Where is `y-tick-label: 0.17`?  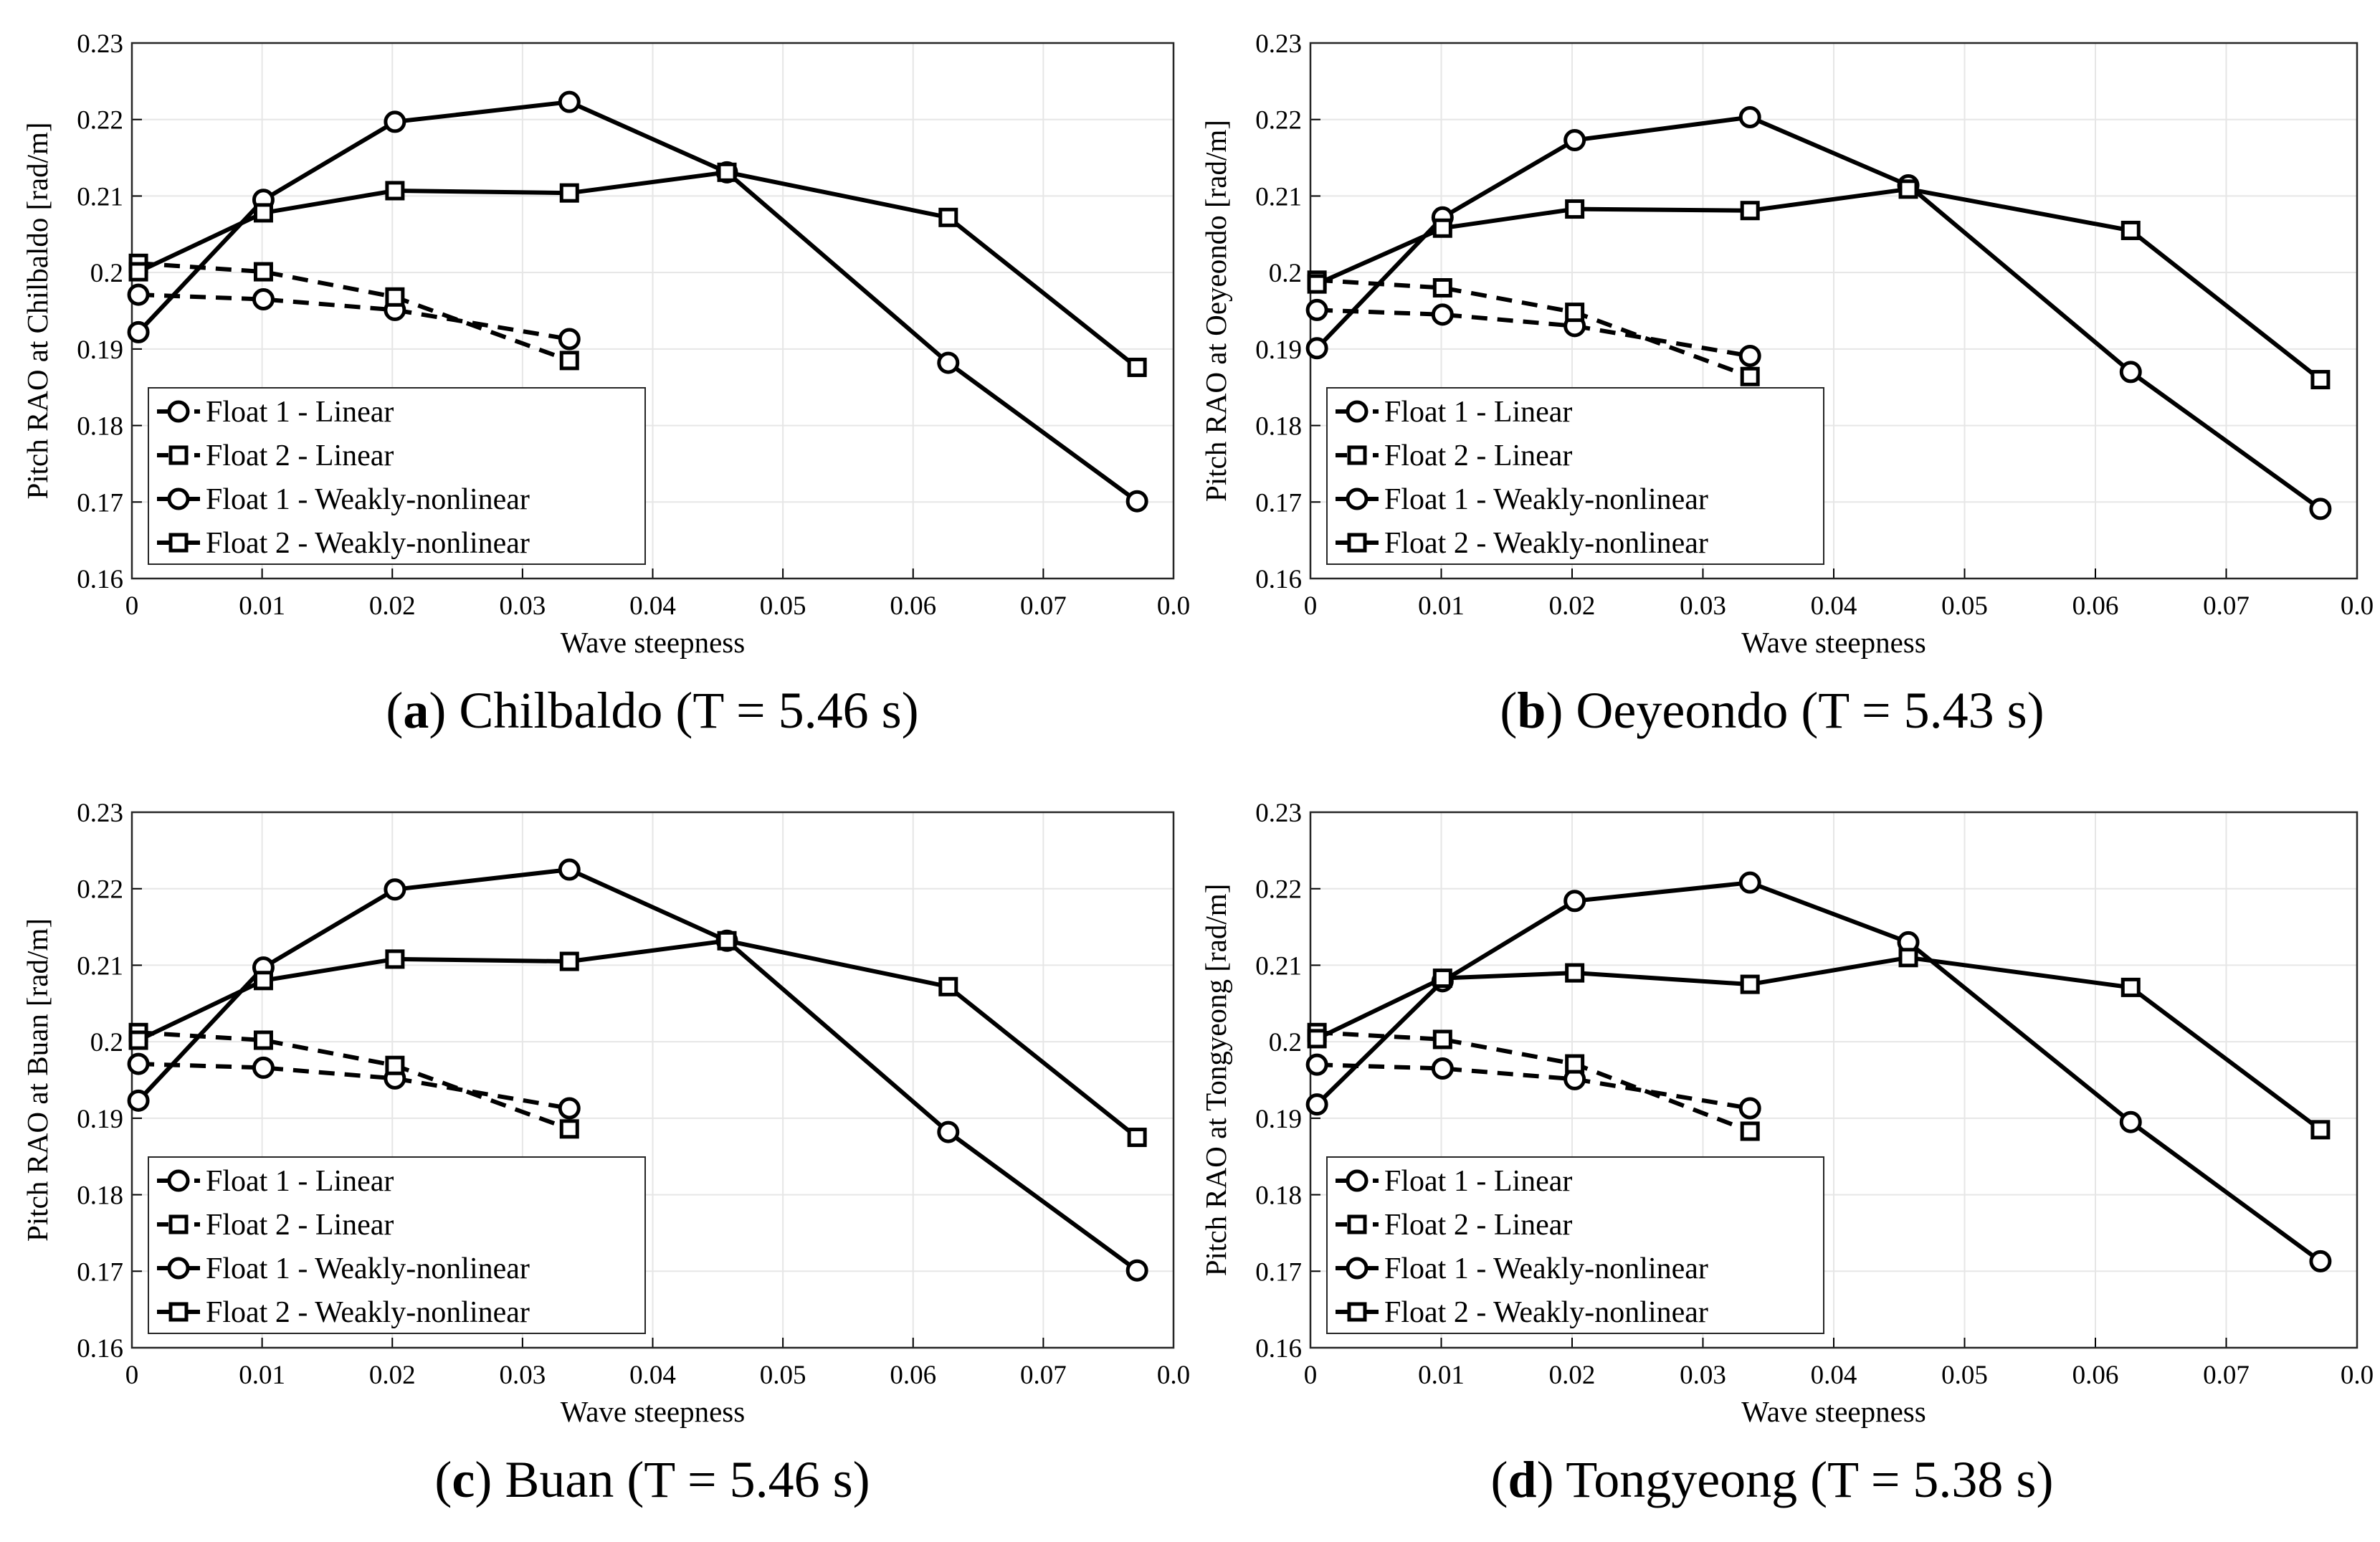
y-tick-label: 0.17 is located at coordinates (1278, 1272).